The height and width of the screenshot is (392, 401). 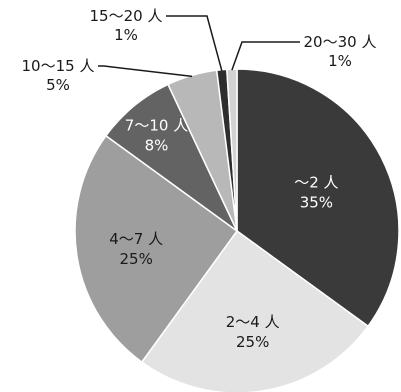 What do you see at coordinates (340, 61) in the screenshot?
I see `slice-percent-7: 1%` at bounding box center [340, 61].